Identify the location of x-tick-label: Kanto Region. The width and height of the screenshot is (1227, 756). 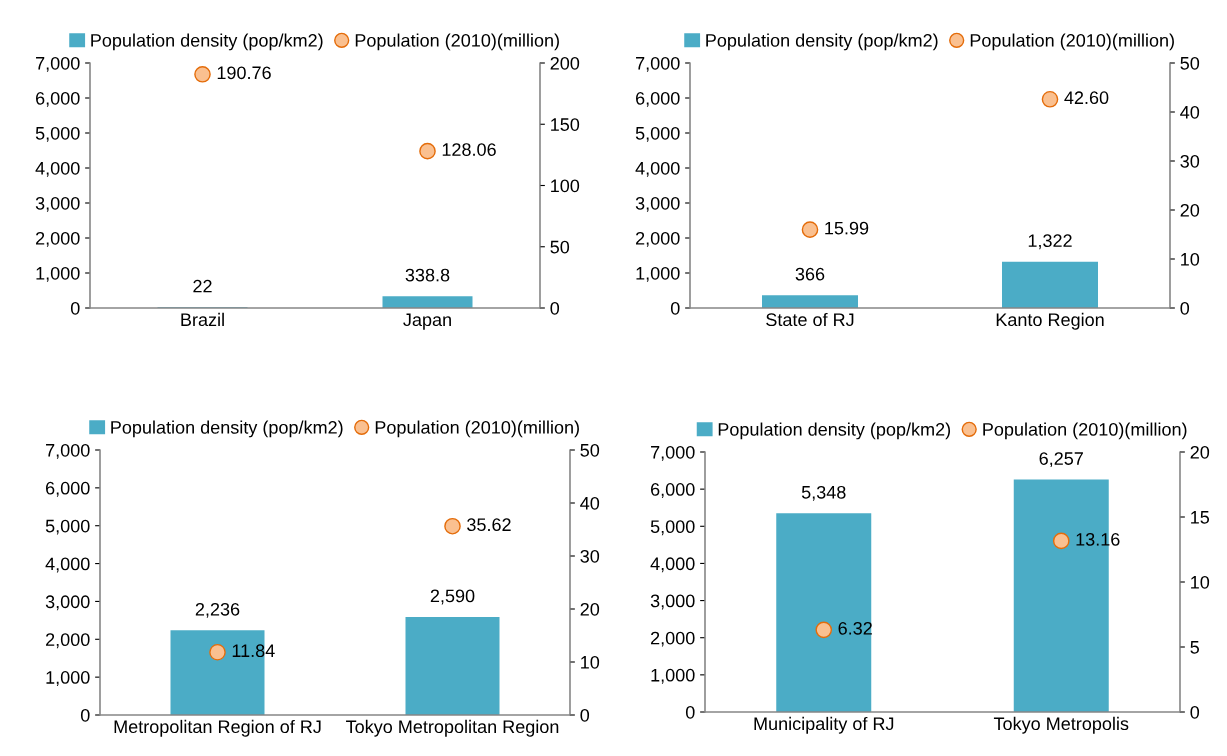
(1050, 321).